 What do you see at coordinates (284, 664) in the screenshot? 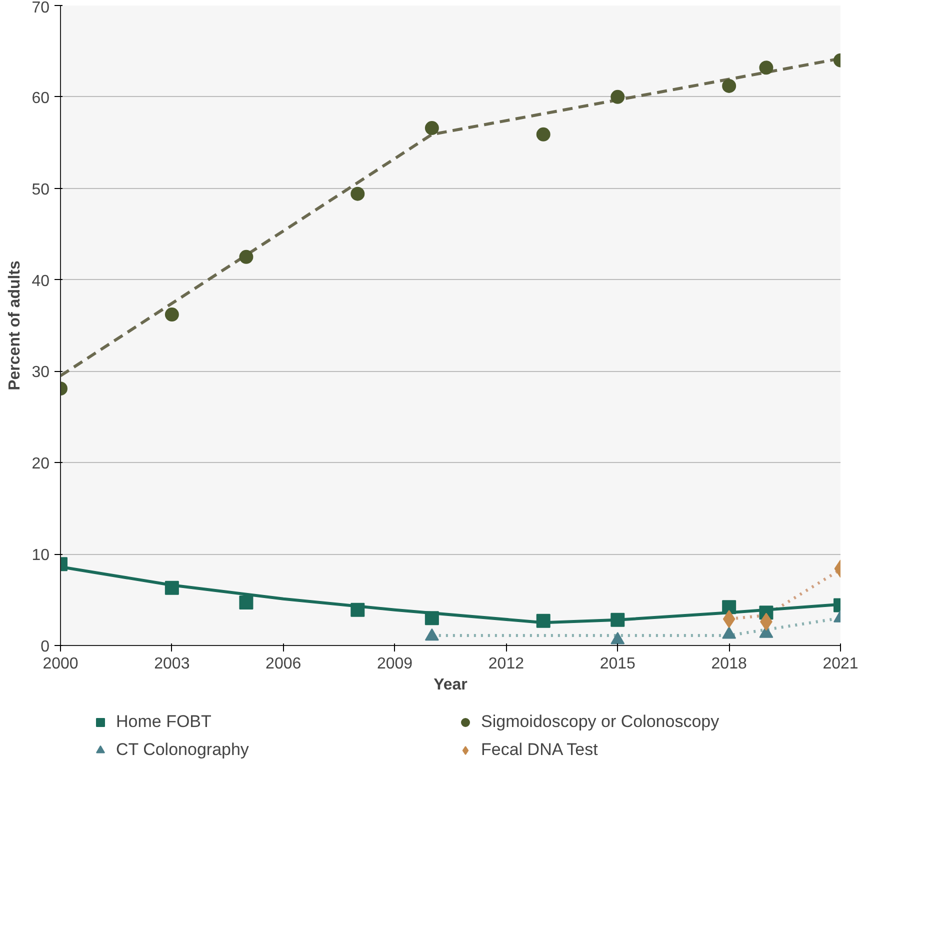
I see `x-tick-label: 2006` at bounding box center [284, 664].